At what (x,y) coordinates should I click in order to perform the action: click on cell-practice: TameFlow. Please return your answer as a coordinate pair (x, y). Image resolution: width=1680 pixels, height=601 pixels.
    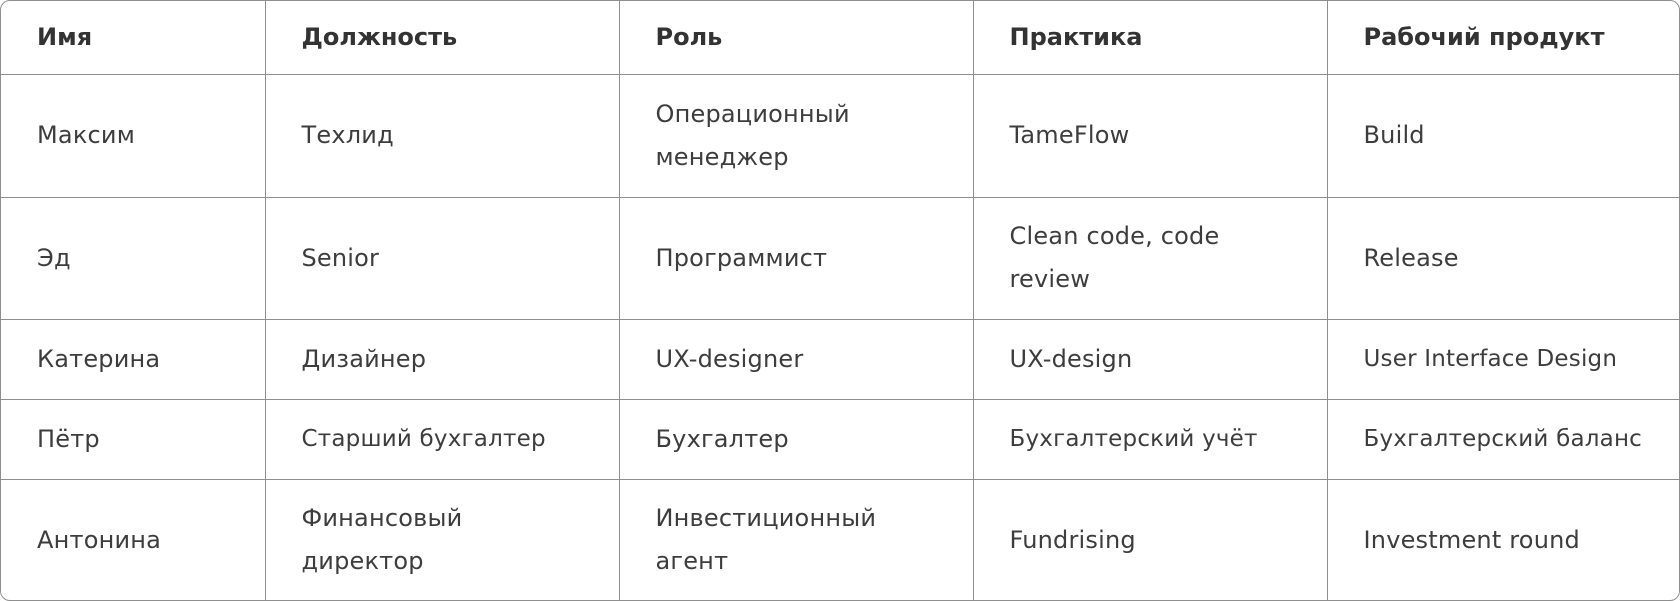
    Looking at the image, I should click on (1150, 136).